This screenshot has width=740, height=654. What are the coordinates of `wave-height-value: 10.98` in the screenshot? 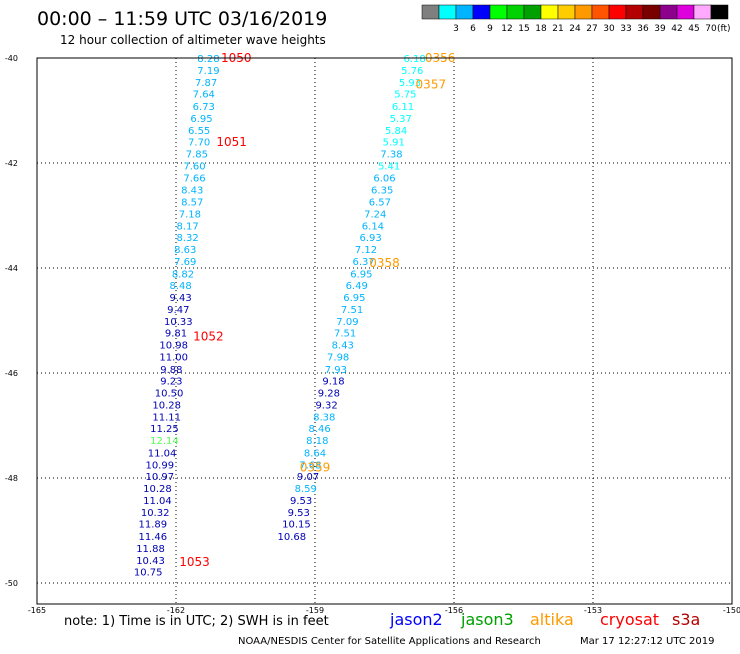 It's located at (173, 346).